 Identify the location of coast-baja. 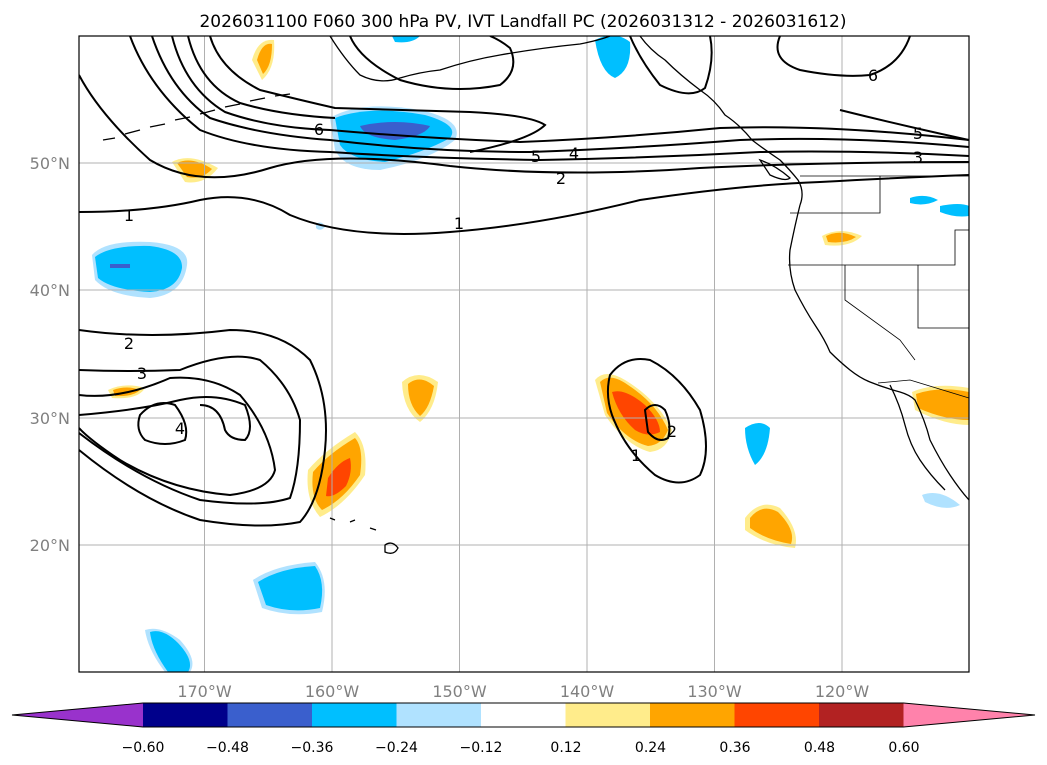
(917, 437).